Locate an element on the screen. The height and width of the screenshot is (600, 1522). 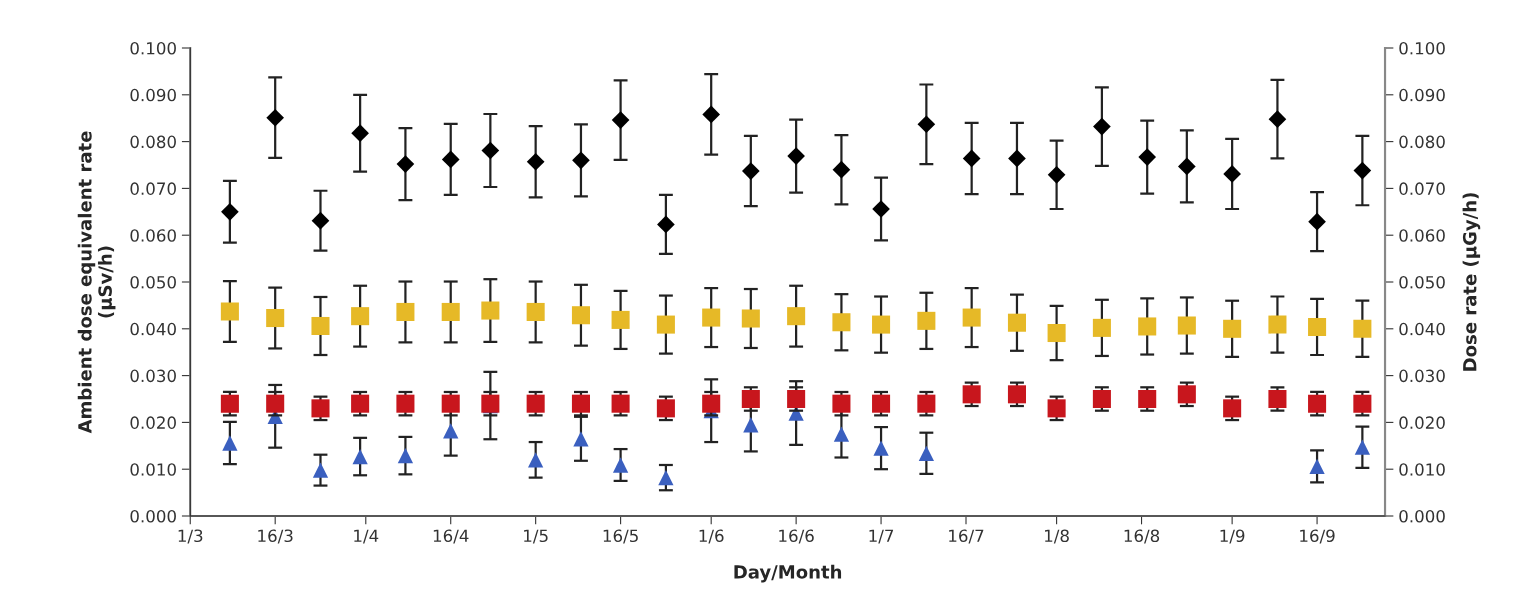
y2-tick-label: 0.070 is located at coordinates (1422, 188).